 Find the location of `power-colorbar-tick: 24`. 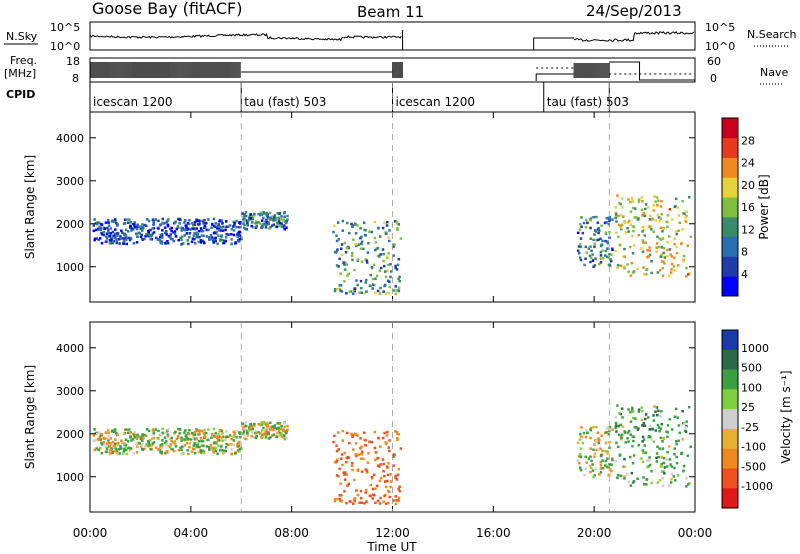

power-colorbar-tick: 24 is located at coordinates (748, 163).